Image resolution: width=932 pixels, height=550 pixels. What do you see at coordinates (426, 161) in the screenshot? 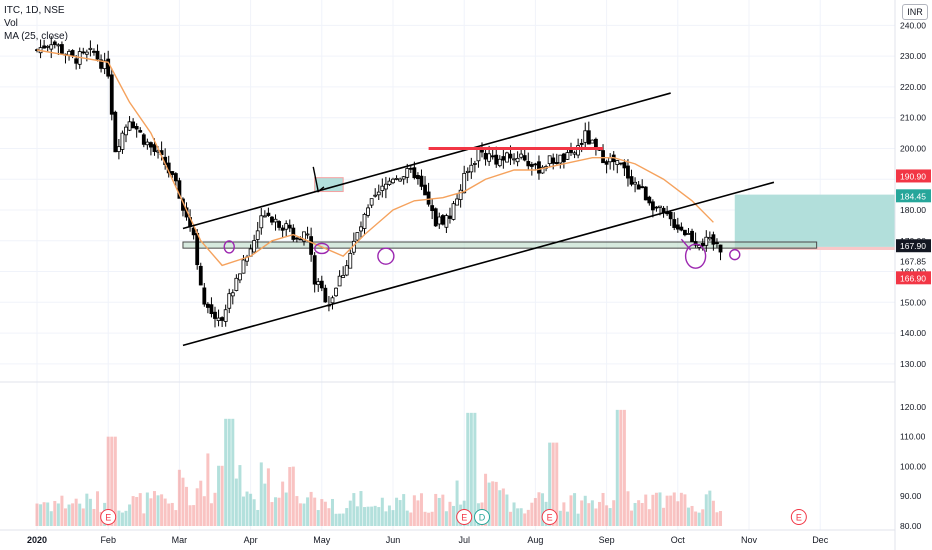
I see `channel-upper-line` at bounding box center [426, 161].